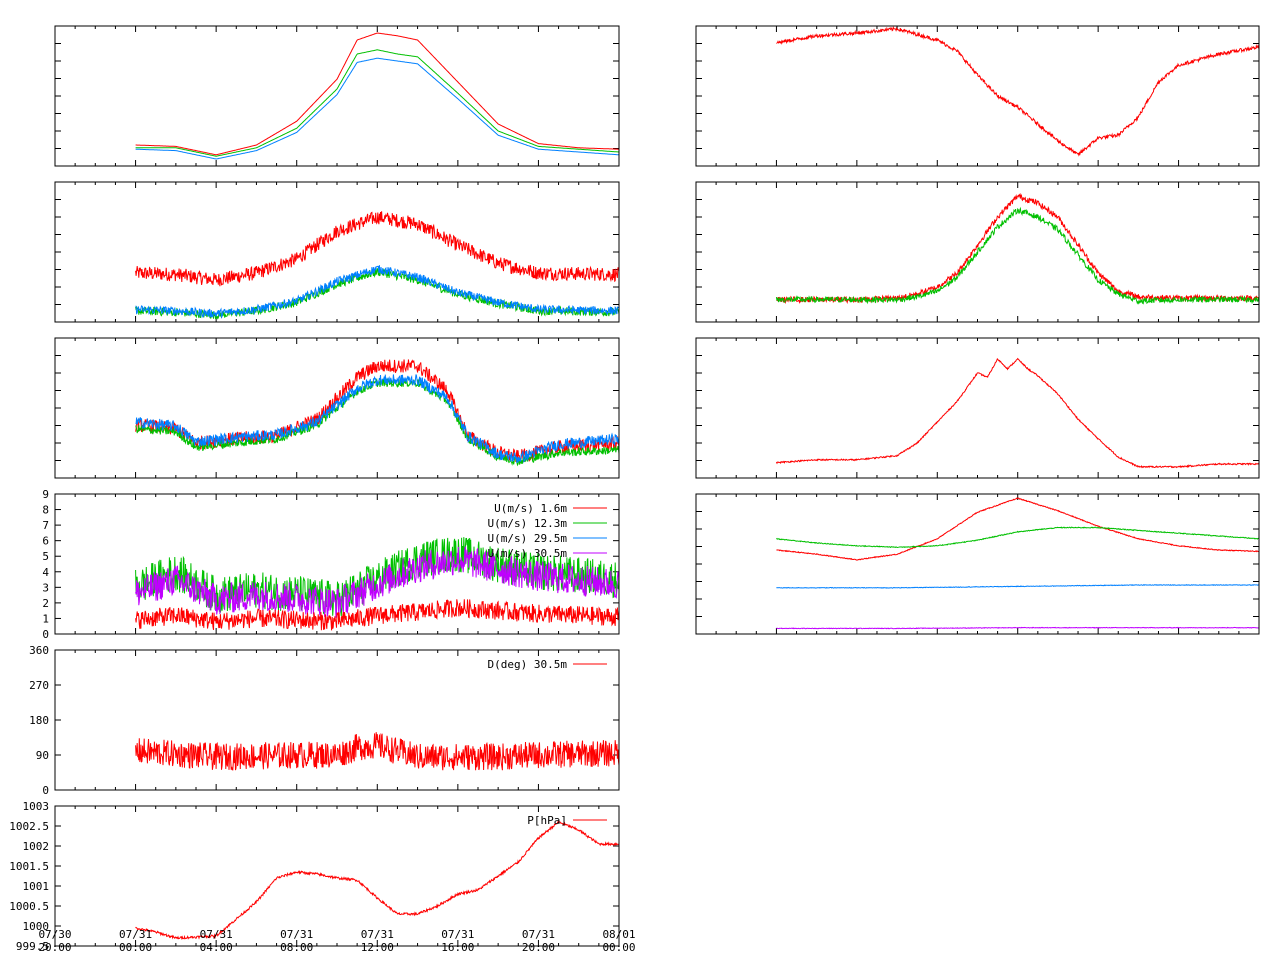  Describe the element at coordinates (36, 886) in the screenshot. I see `y-tick-label: 1001` at that location.